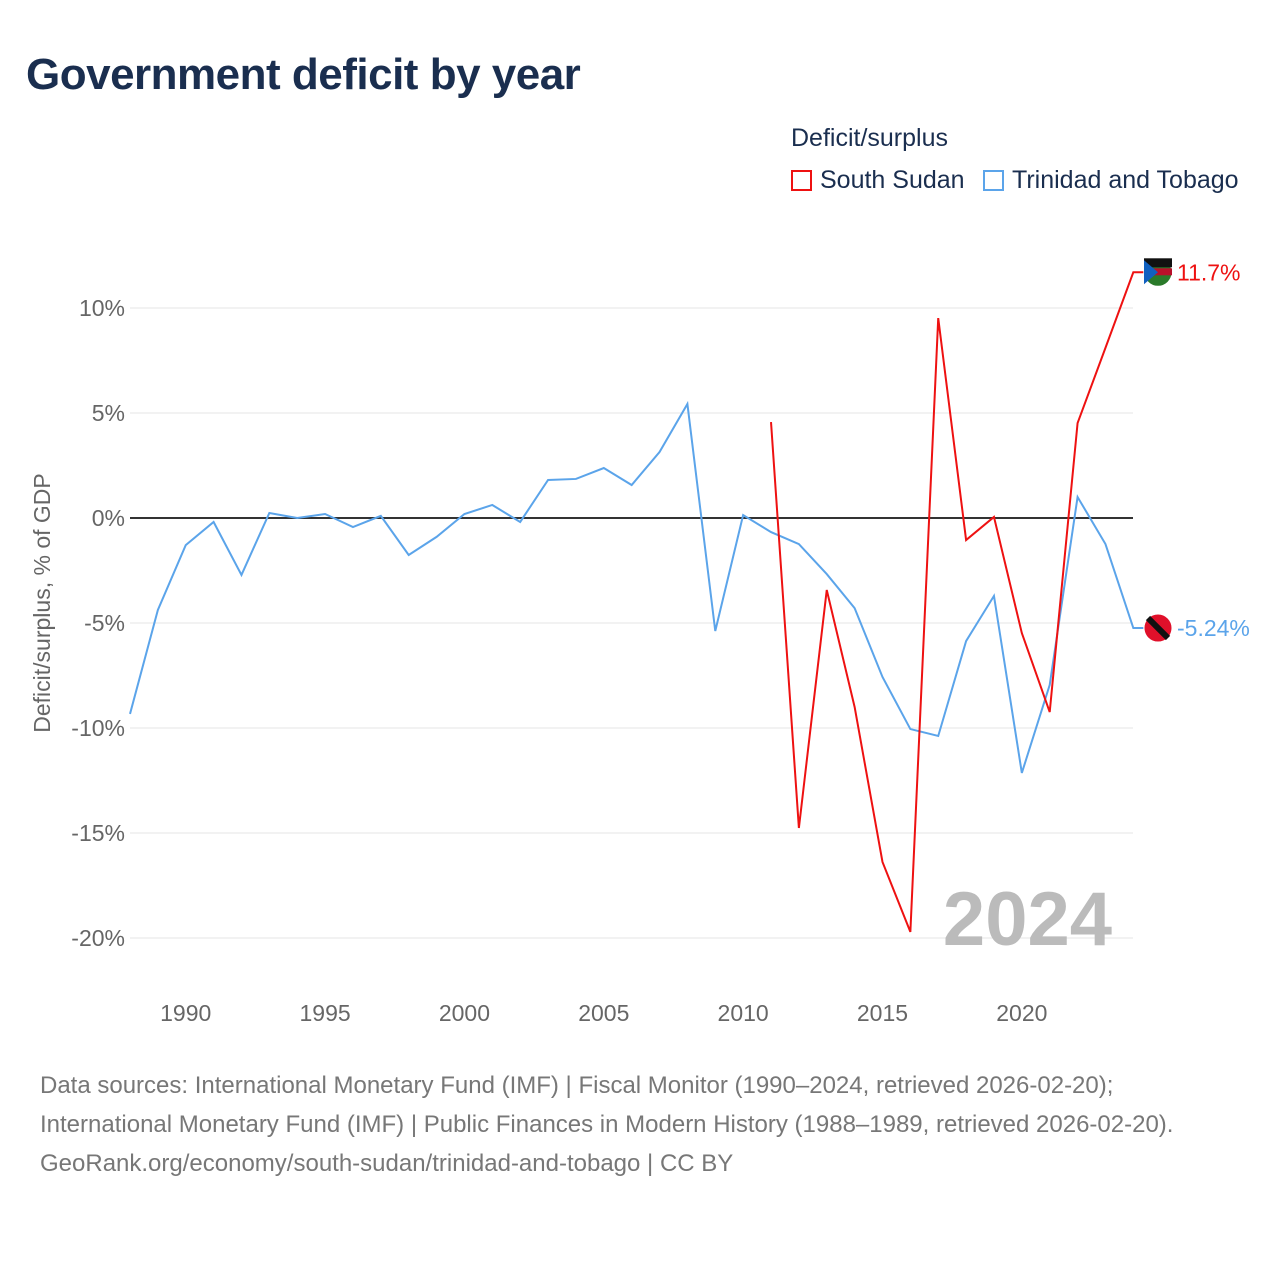 Image resolution: width=1280 pixels, height=1280 pixels. What do you see at coordinates (1209, 272) in the screenshot?
I see `end-value-label: 11.7%` at bounding box center [1209, 272].